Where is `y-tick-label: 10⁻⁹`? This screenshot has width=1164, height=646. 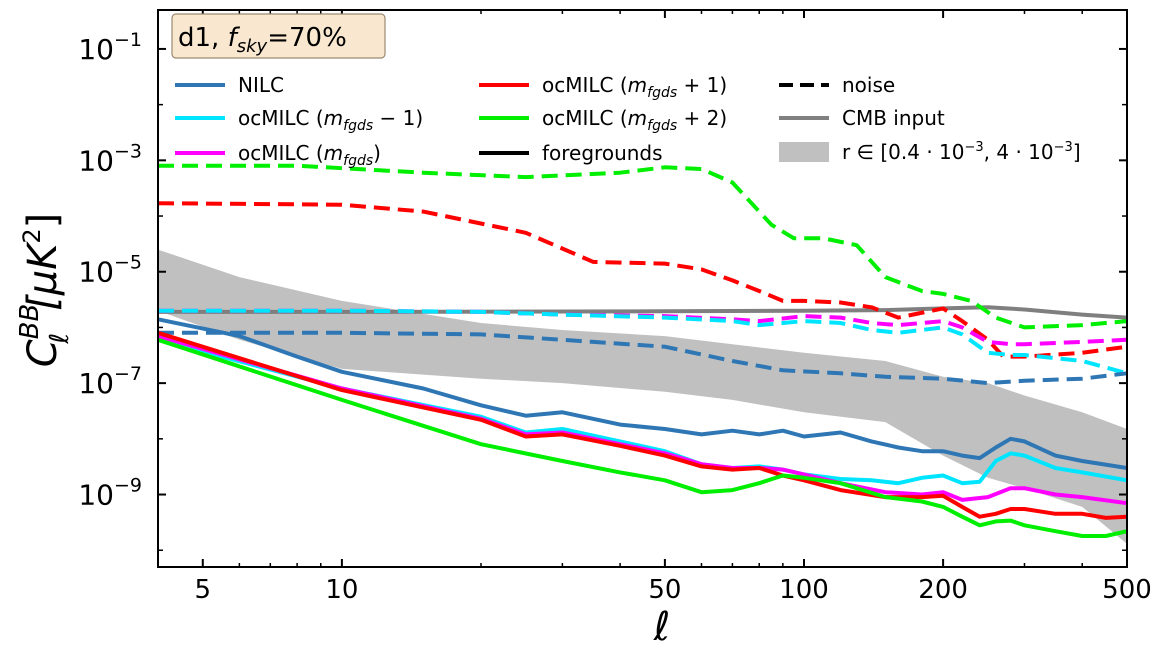 y-tick-label: 10⁻⁹ is located at coordinates (110, 493).